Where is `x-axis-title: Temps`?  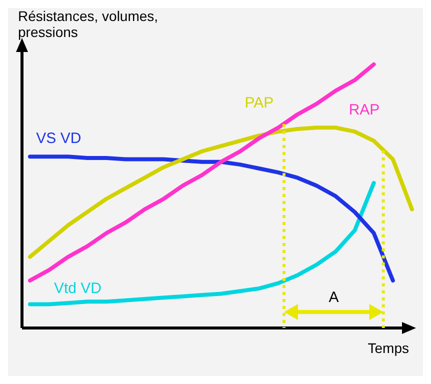
x-axis-title: Temps is located at coordinates (388, 348).